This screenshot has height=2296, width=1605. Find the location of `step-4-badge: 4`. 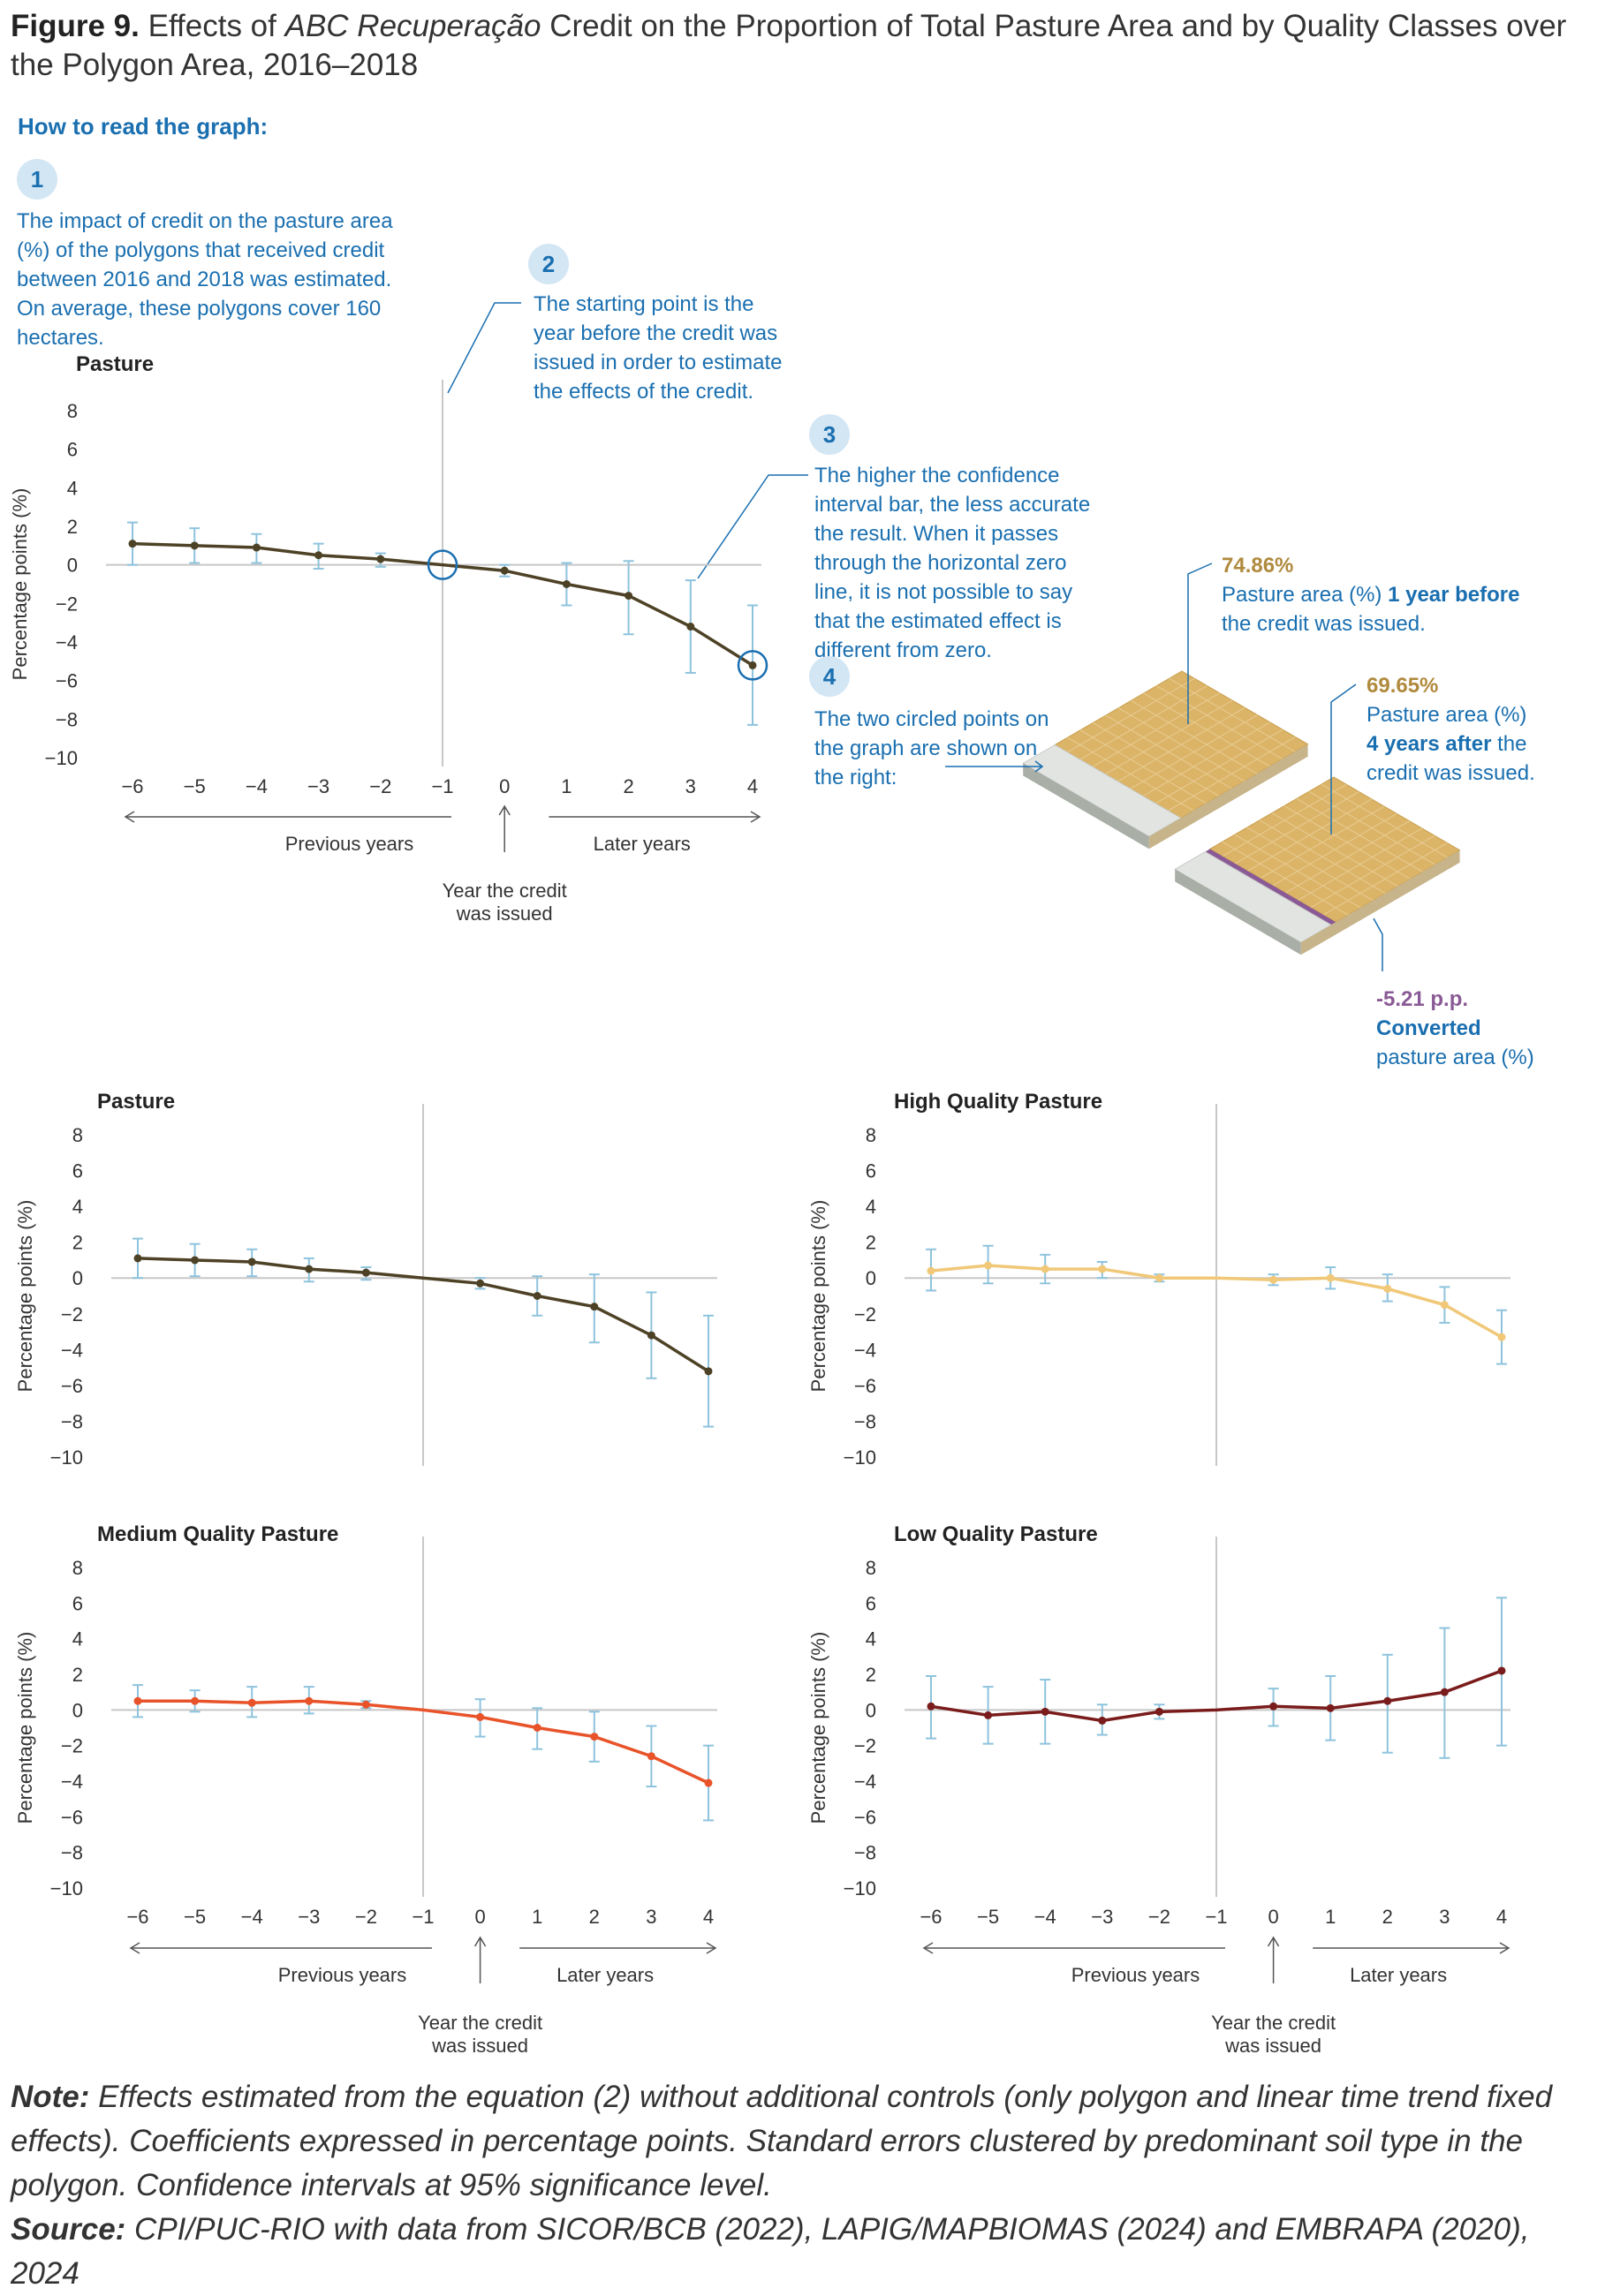

step-4-badge: 4 is located at coordinates (830, 676).